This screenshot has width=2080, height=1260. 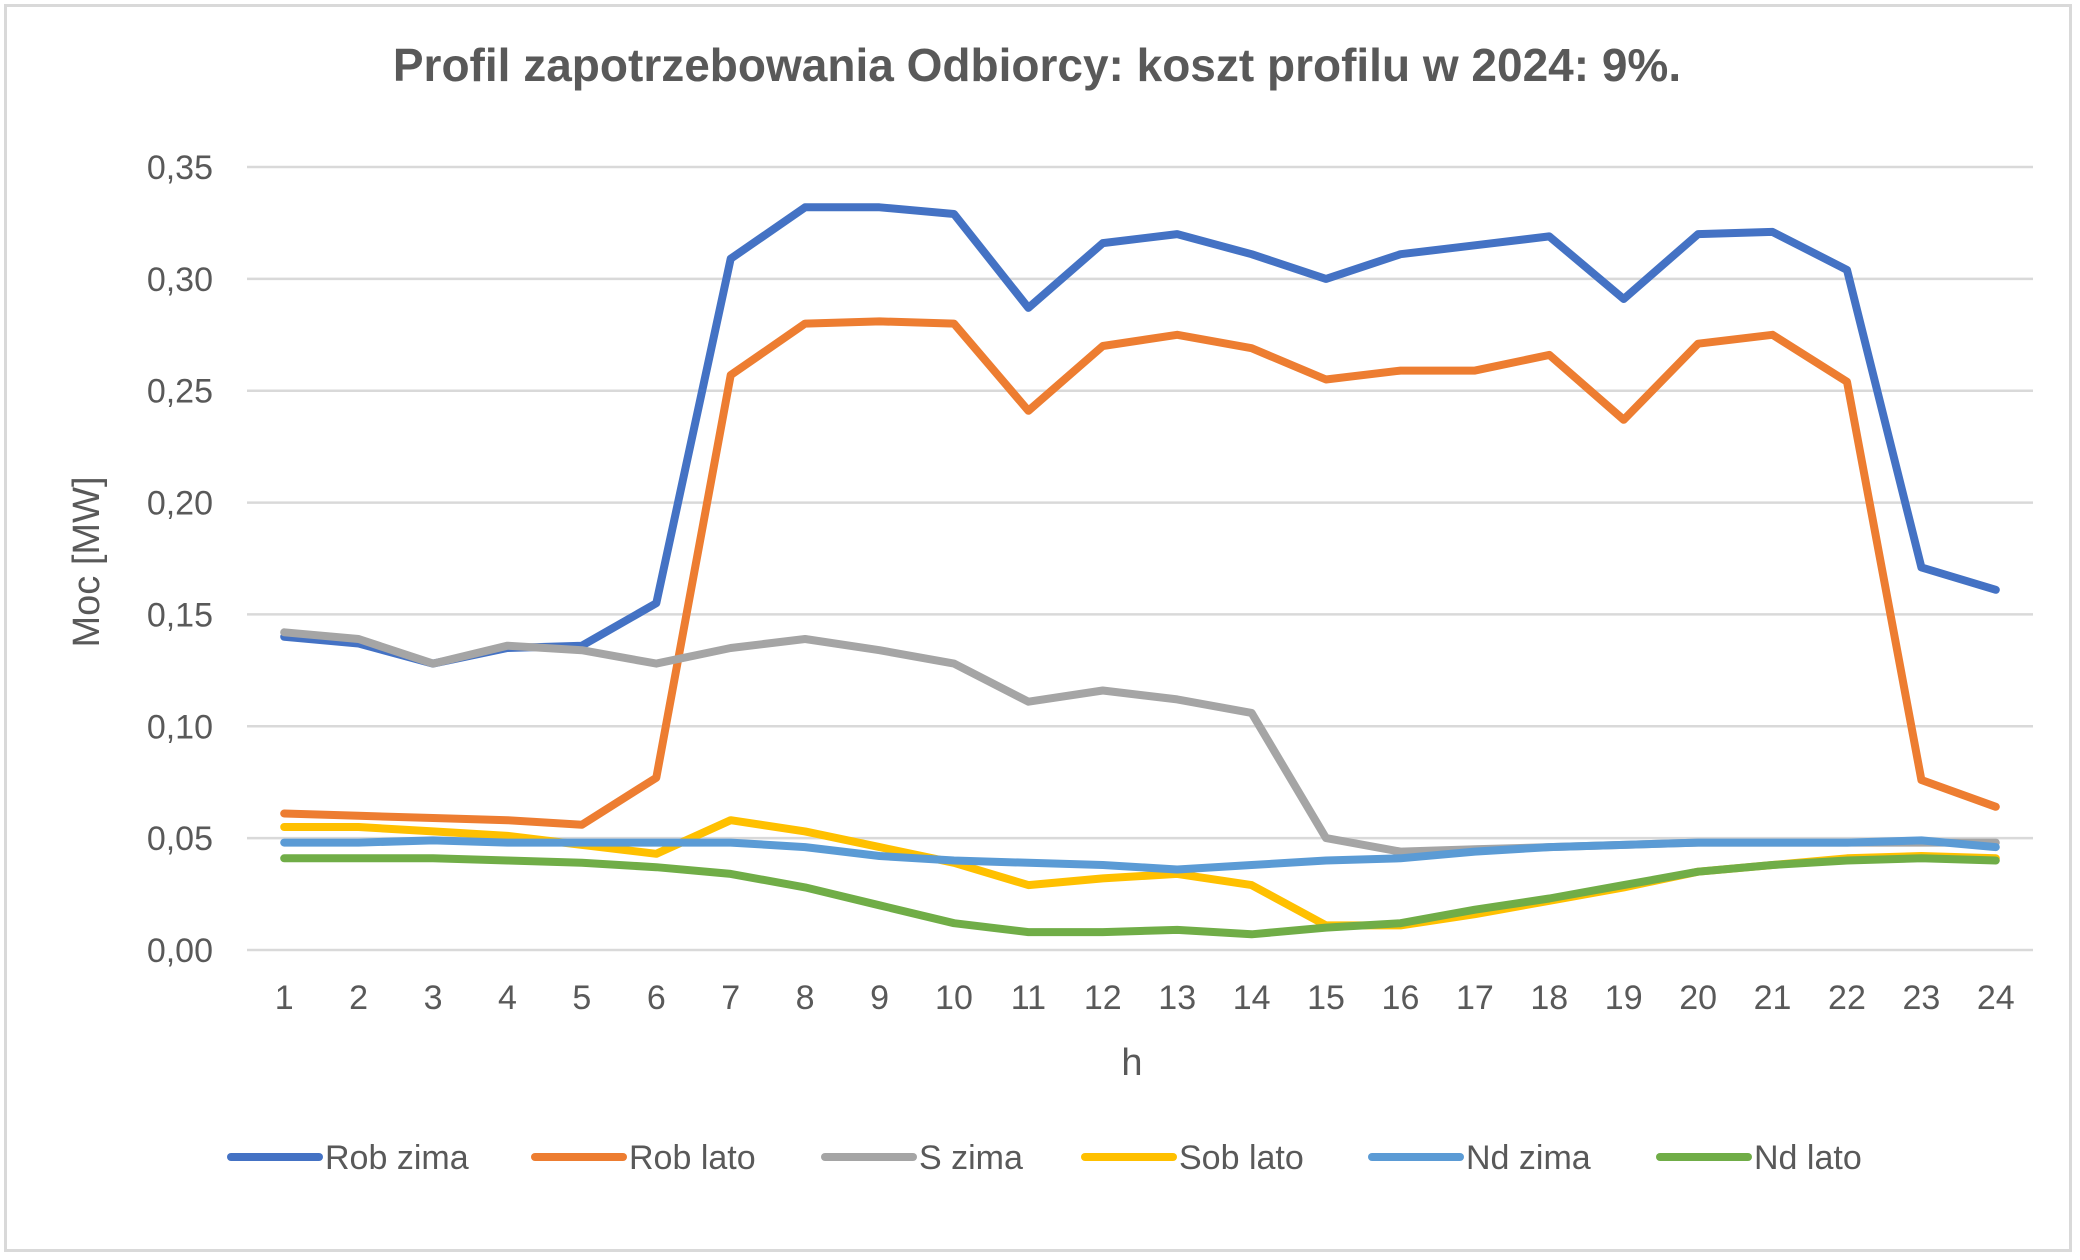 I want to click on legend-item-rob-zima: Rob zima, so click(x=348, y=1158).